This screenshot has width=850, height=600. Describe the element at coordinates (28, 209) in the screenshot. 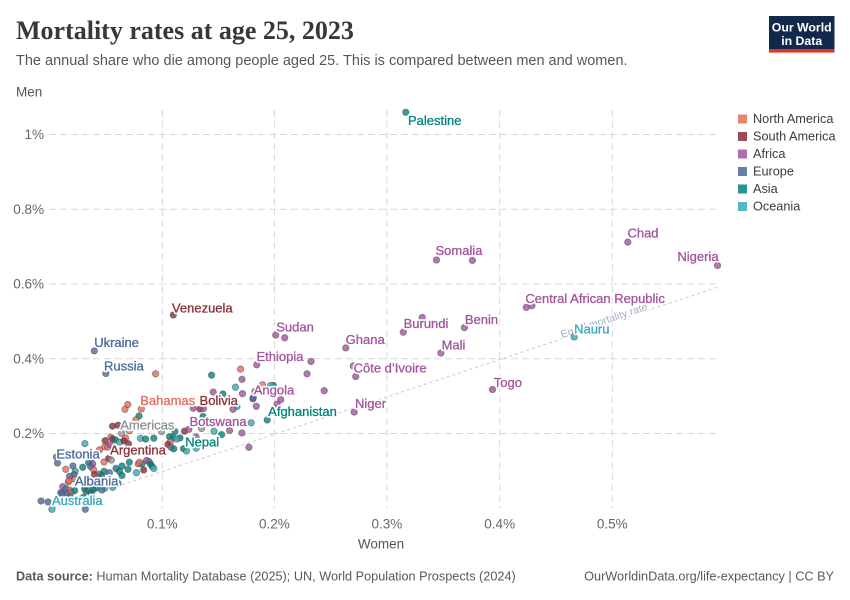

I see `svg-text: 0.8%` at that location.